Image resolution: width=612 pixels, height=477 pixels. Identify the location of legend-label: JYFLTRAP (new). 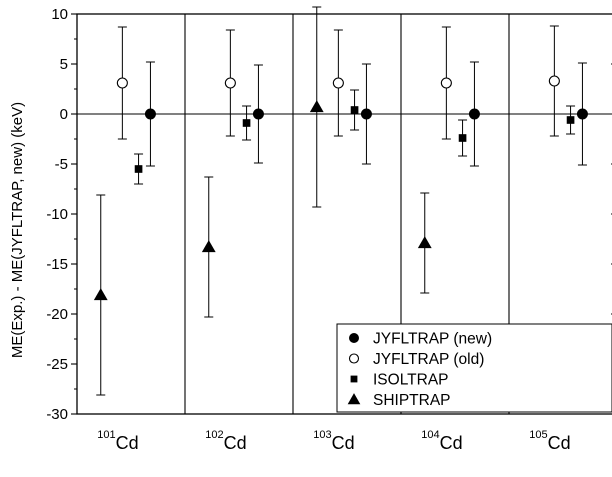
(432, 339).